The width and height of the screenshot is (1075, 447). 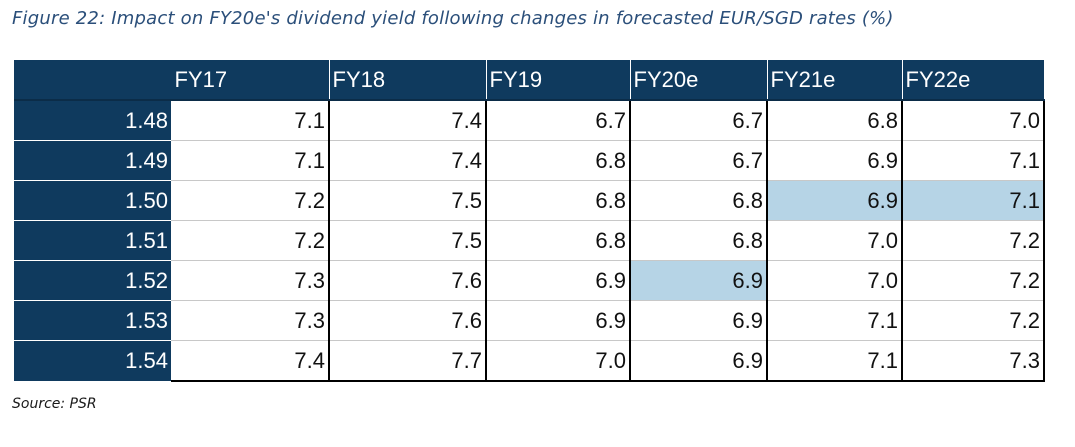 I want to click on table-row: 1.48 7.1 7.4 6.7 6.7 6.8 7.0, so click(x=529, y=120).